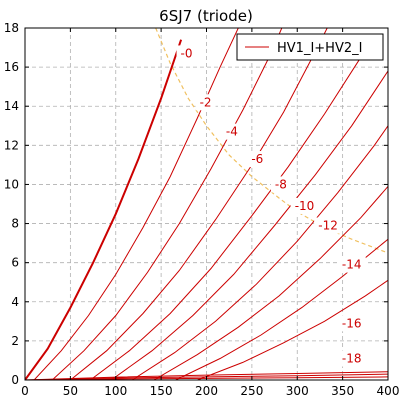  I want to click on legend: HV1_I+HV2_I, so click(310, 47).